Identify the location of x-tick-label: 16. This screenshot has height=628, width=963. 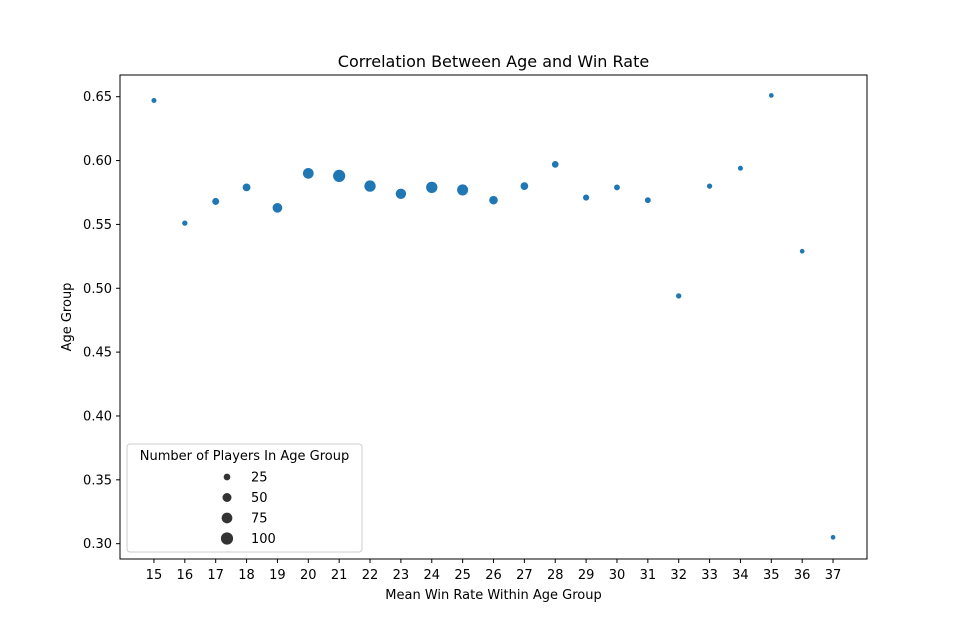
(185, 575).